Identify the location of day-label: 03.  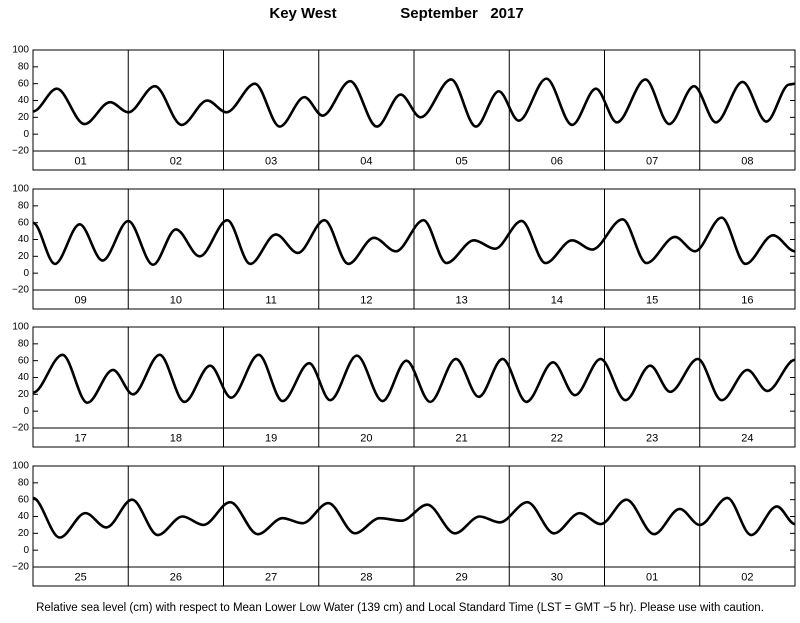
(271, 161).